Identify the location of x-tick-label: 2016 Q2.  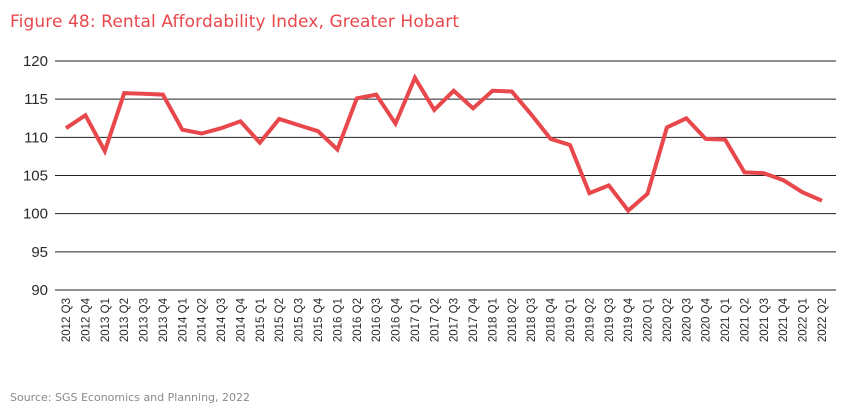
(358, 320).